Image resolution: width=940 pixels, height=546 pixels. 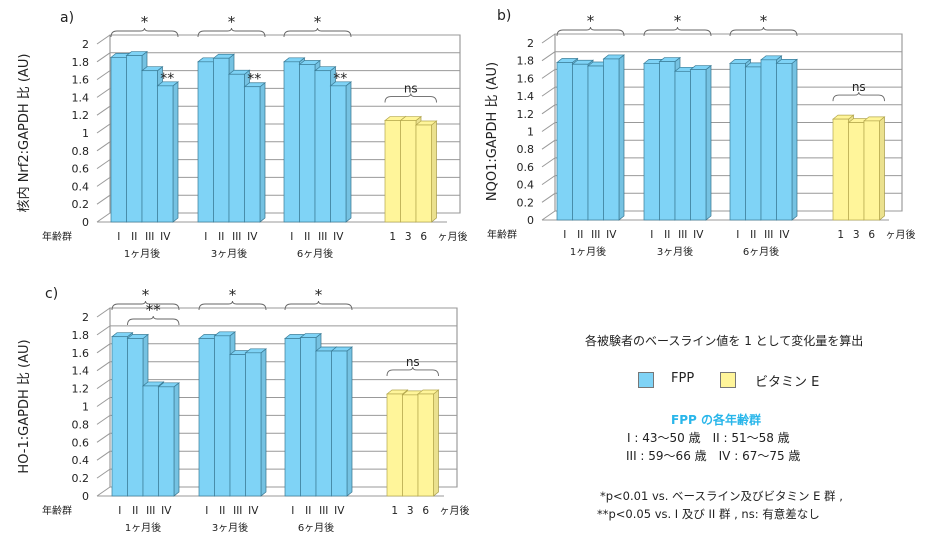 I want to click on footnote-2: **p<0.05 vs. I 及び II 群 , ns: 有意差なし, so click(x=708, y=514).